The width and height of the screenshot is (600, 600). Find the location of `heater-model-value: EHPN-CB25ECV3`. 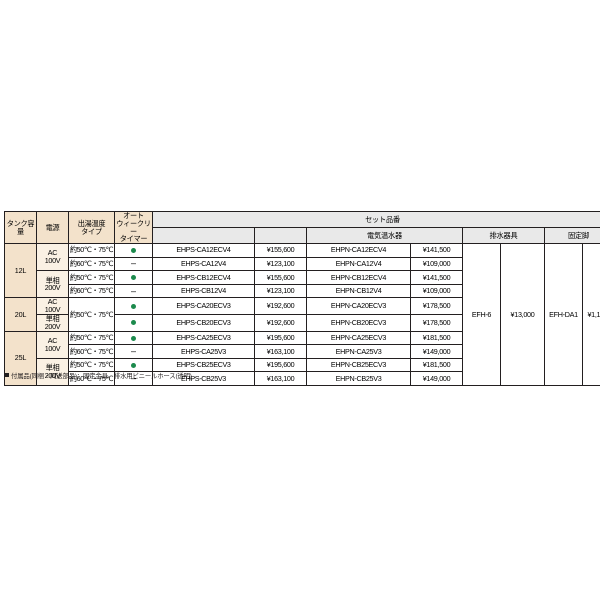

heater-model-value: EHPN-CB25ECV3 is located at coordinates (358, 365).